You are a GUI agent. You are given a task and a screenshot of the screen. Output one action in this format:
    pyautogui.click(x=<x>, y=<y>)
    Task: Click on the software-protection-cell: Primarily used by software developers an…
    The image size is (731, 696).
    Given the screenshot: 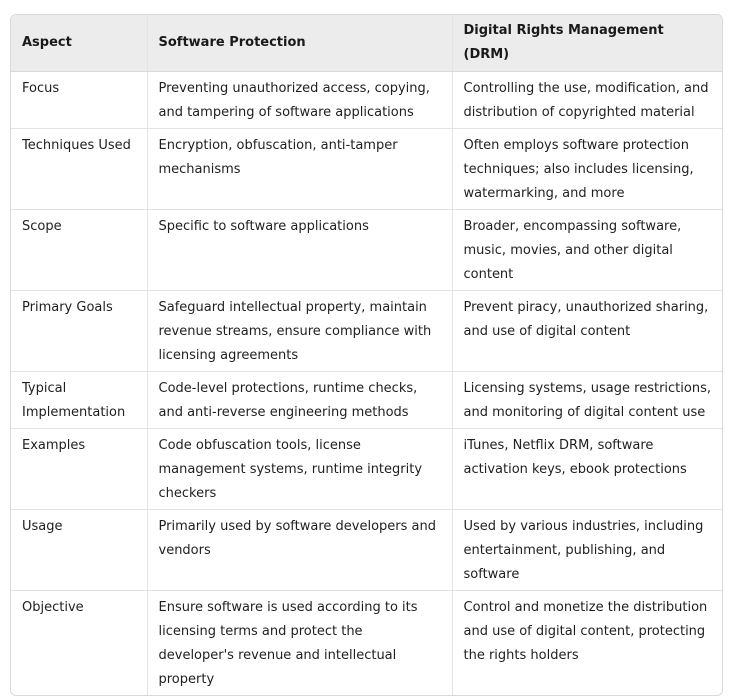 What is the action you would take?
    pyautogui.click(x=299, y=550)
    